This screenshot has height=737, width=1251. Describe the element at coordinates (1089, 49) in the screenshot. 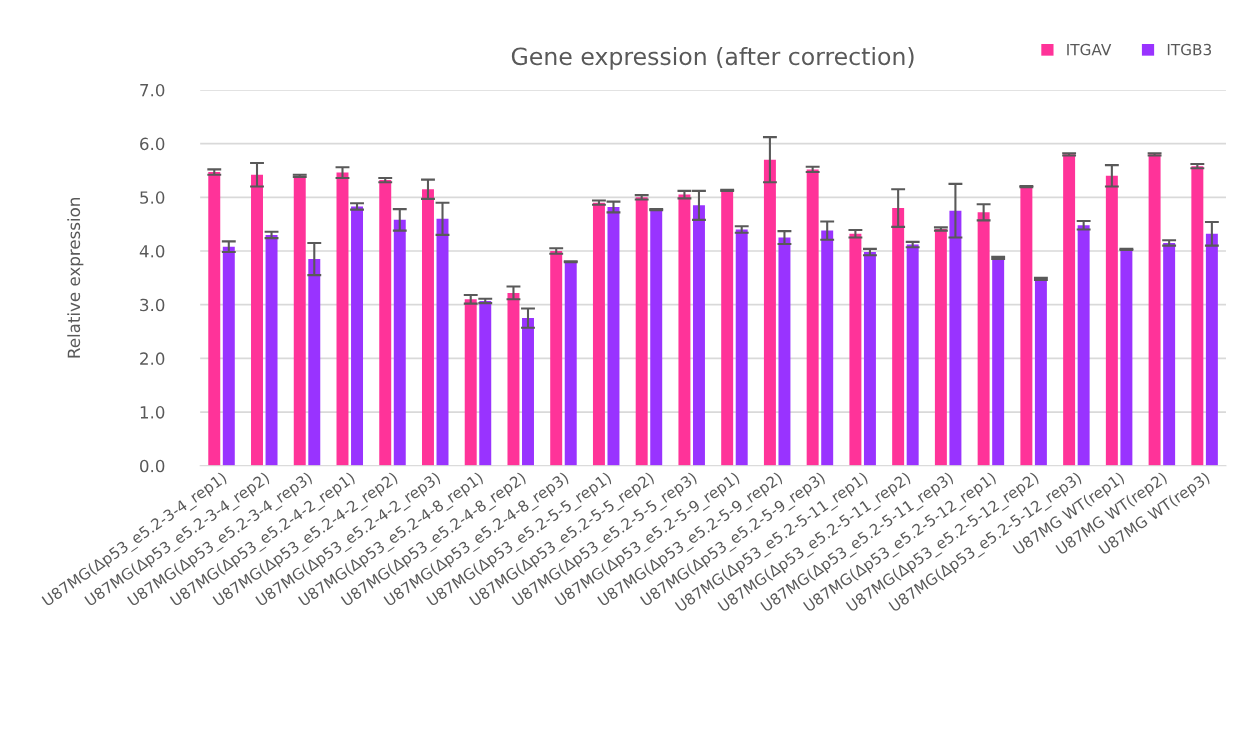

I see `legend-label: ITGAV` at that location.